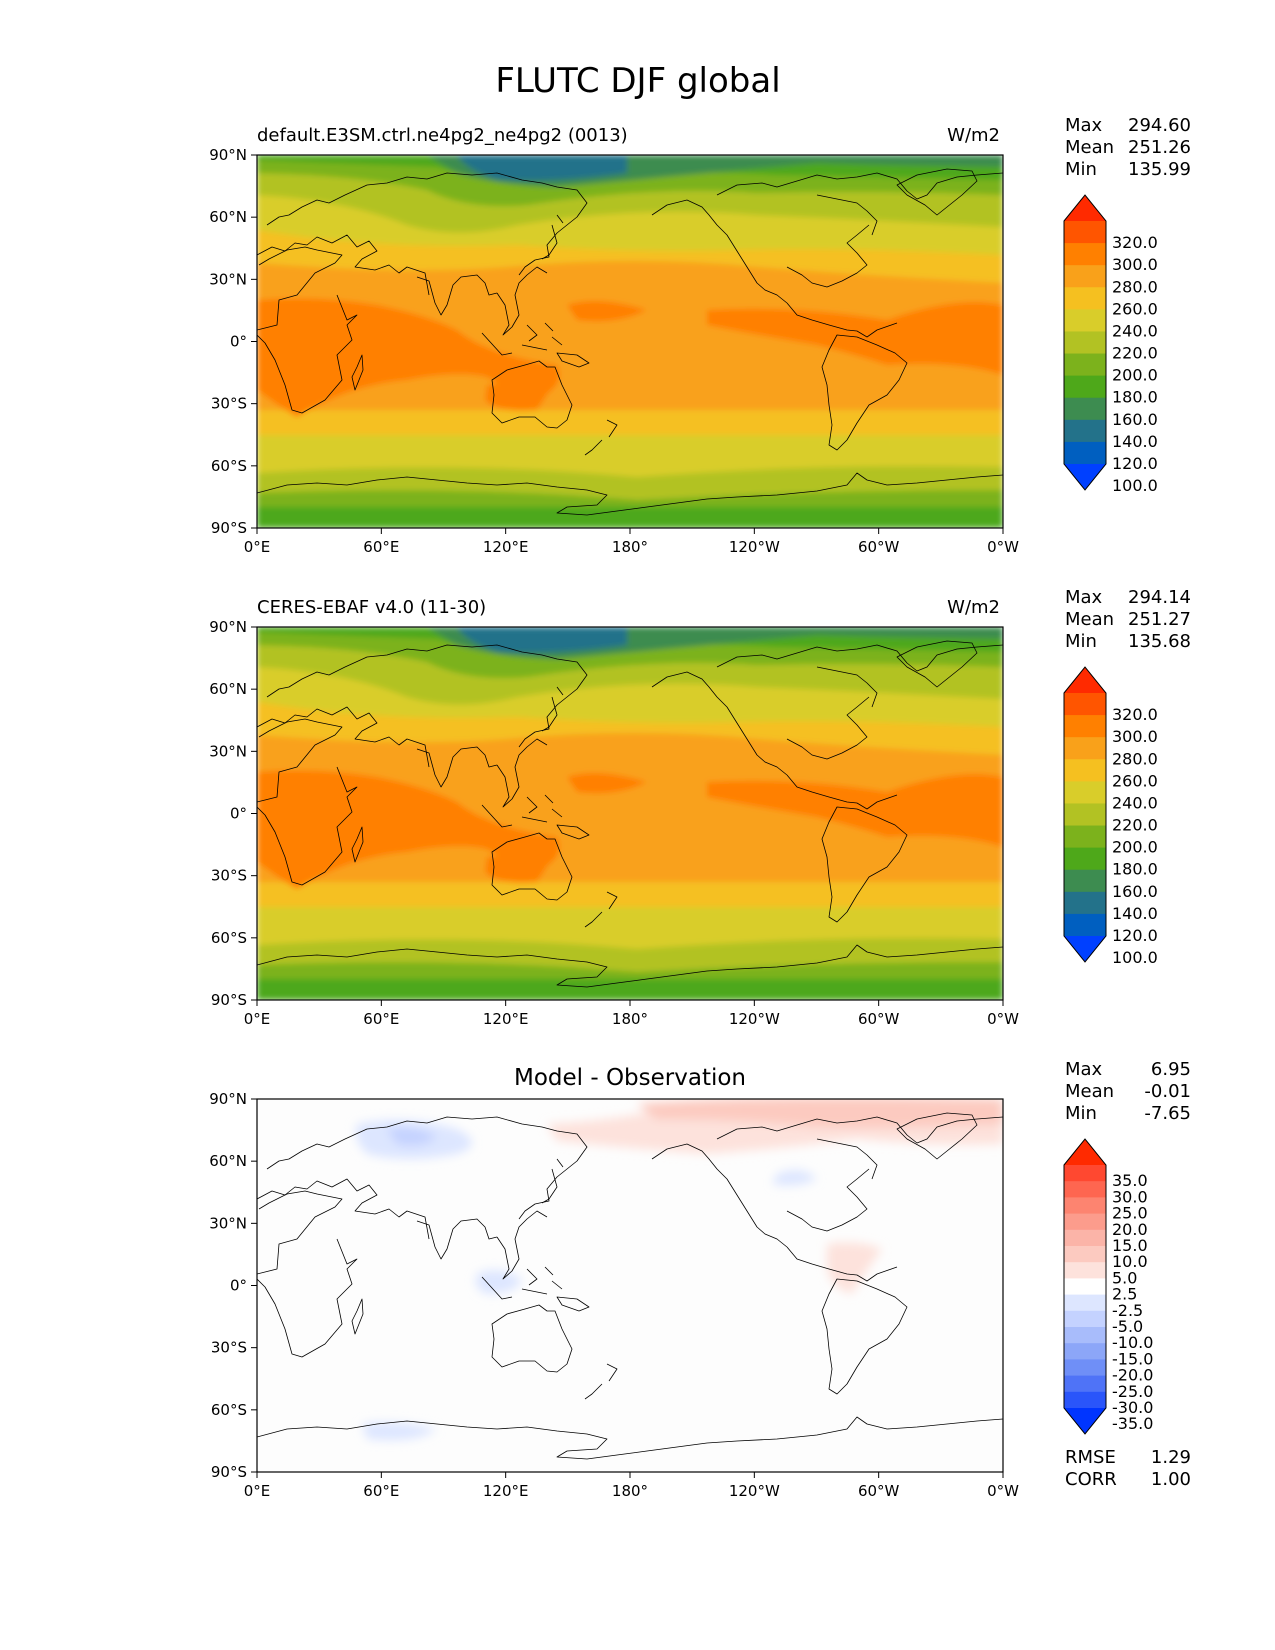 Image resolution: width=1275 pixels, height=1650 pixels. What do you see at coordinates (1132, 1358) in the screenshot?
I see `colorbar-label: -15.0` at bounding box center [1132, 1358].